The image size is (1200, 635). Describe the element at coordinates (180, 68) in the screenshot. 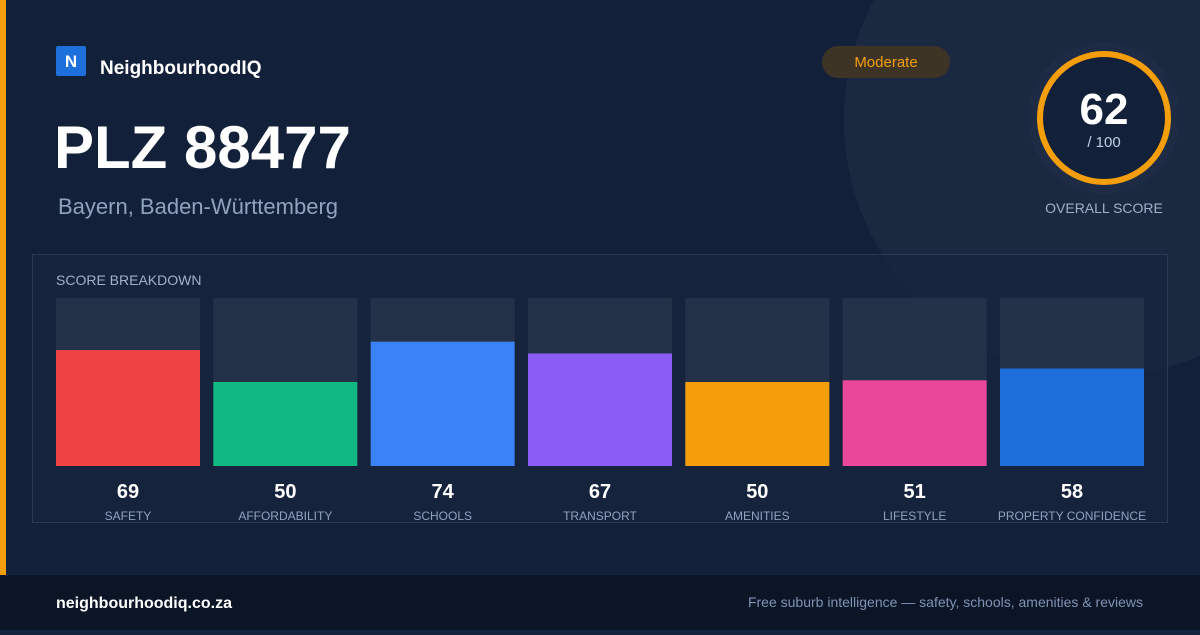

I see `brand-name: NeighbourhoodIQ` at that location.